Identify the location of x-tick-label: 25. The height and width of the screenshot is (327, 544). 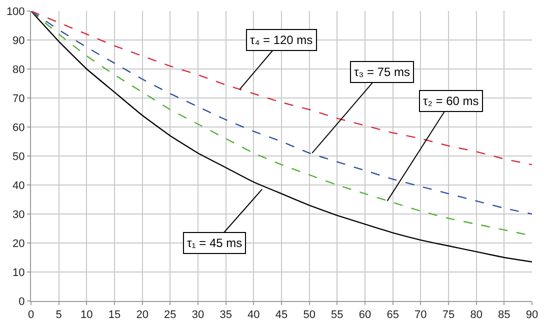
(170, 315).